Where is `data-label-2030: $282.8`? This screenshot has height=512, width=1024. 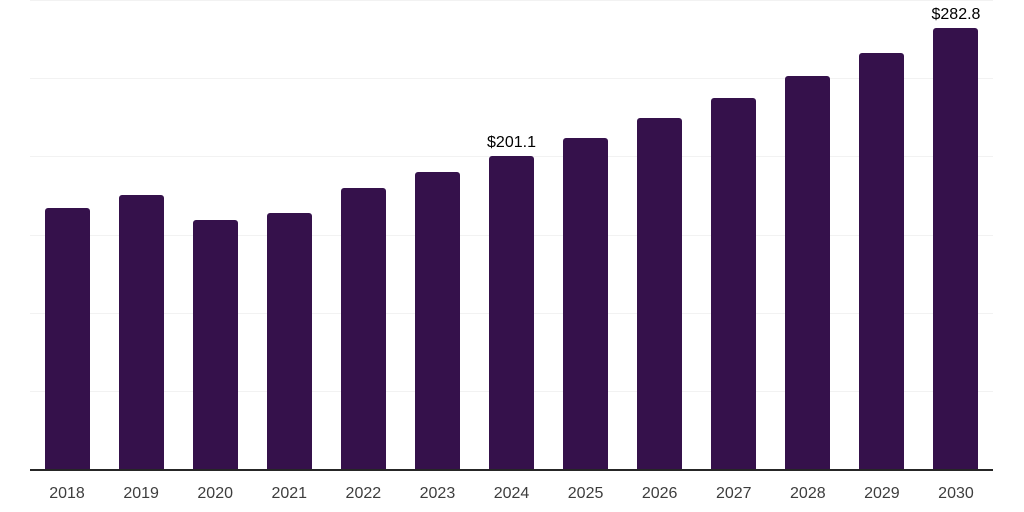 data-label-2030: $282.8 is located at coordinates (956, 14).